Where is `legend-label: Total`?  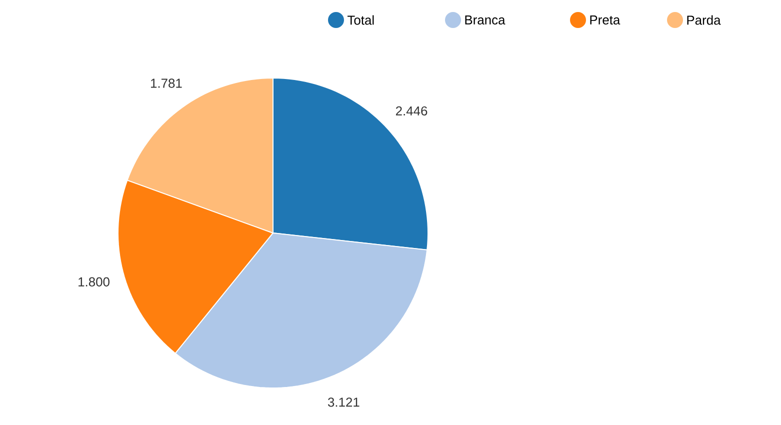 legend-label: Total is located at coordinates (361, 20).